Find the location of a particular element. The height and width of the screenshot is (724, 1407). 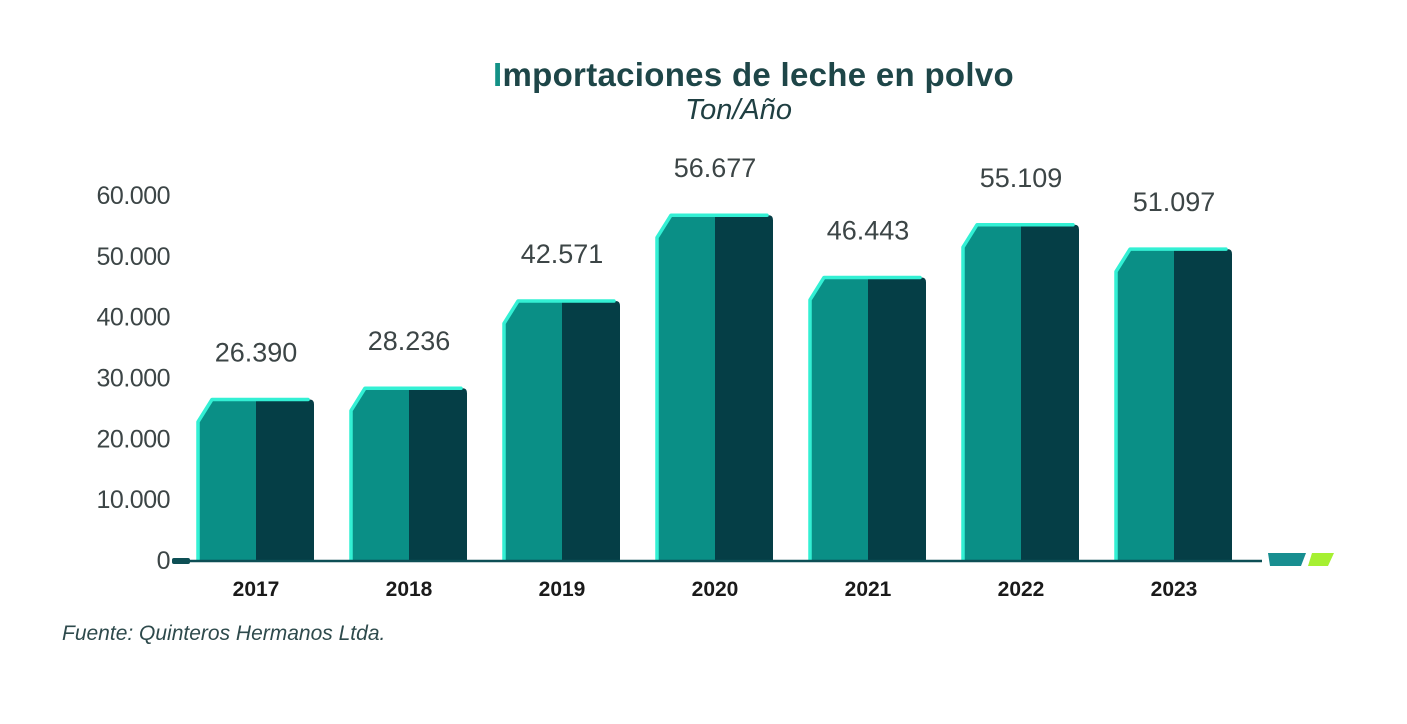

legend-swatches is located at coordinates (1301, 559).